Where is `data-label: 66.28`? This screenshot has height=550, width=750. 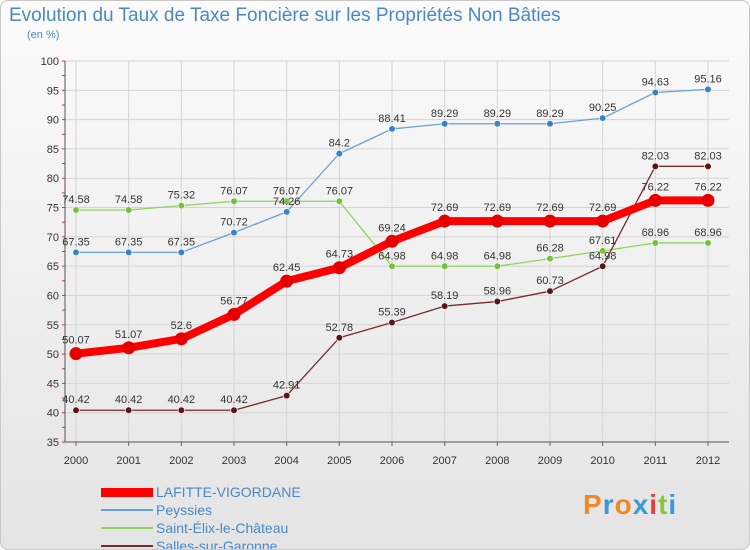
data-label: 66.28 is located at coordinates (550, 249).